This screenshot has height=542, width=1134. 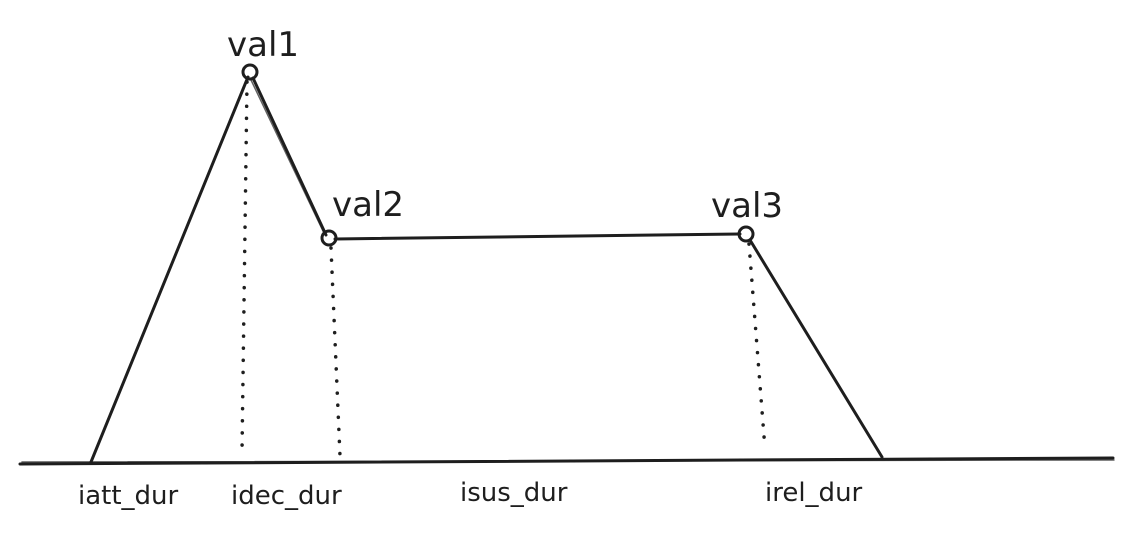 I want to click on decay-segment-overstroke, so click(x=287, y=156).